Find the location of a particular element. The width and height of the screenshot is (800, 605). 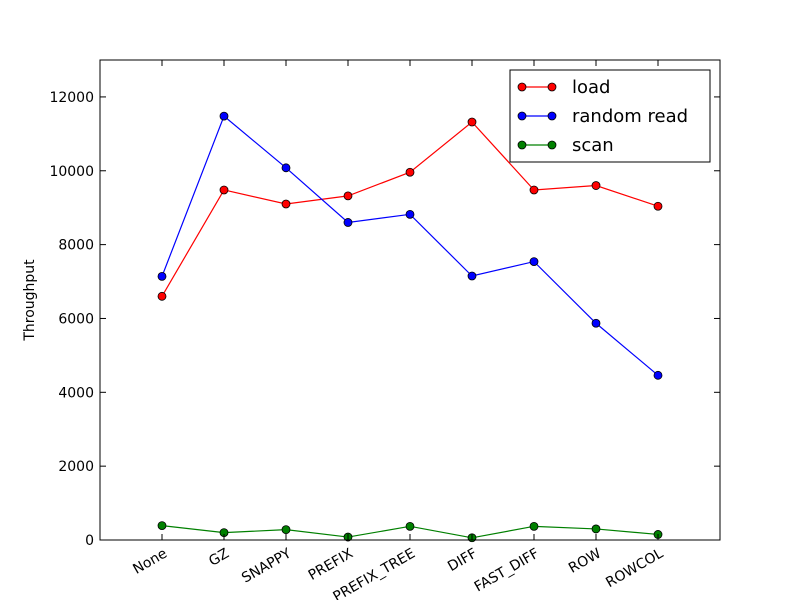

y-tick-label: 6000 is located at coordinates (76, 319).